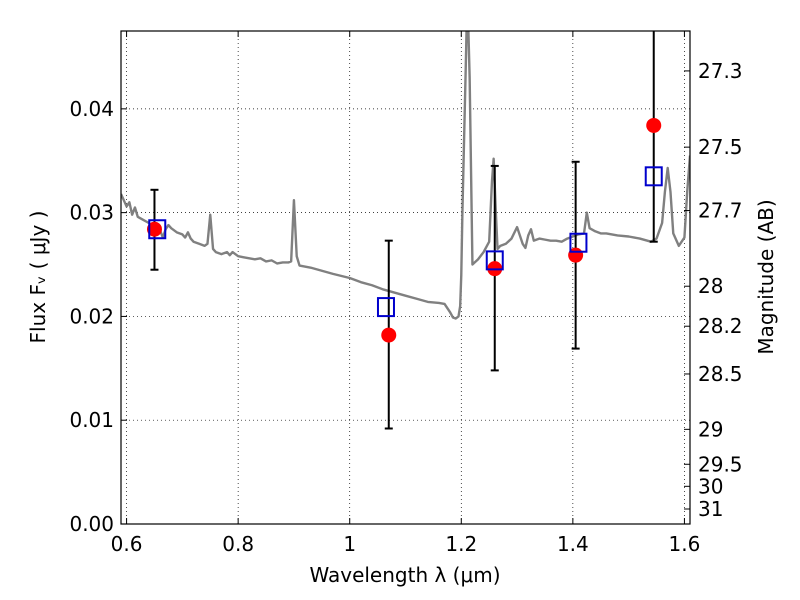 This screenshot has width=800, height=600. I want to click on magnitude-tick-label: 27.5, so click(720, 147).